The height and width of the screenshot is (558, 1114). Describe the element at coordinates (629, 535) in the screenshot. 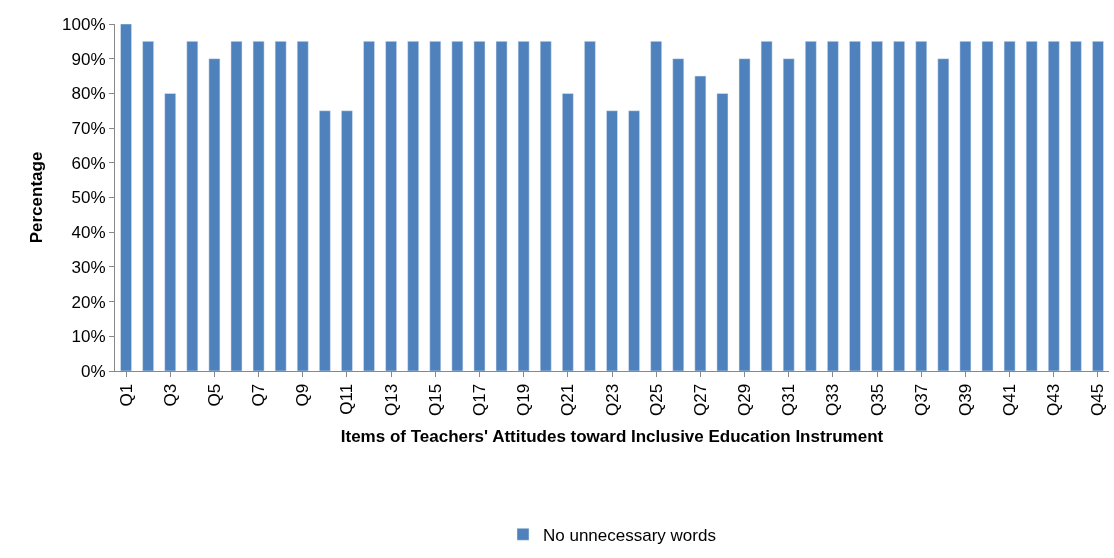

I see `legend-label: No unnecessary words` at that location.